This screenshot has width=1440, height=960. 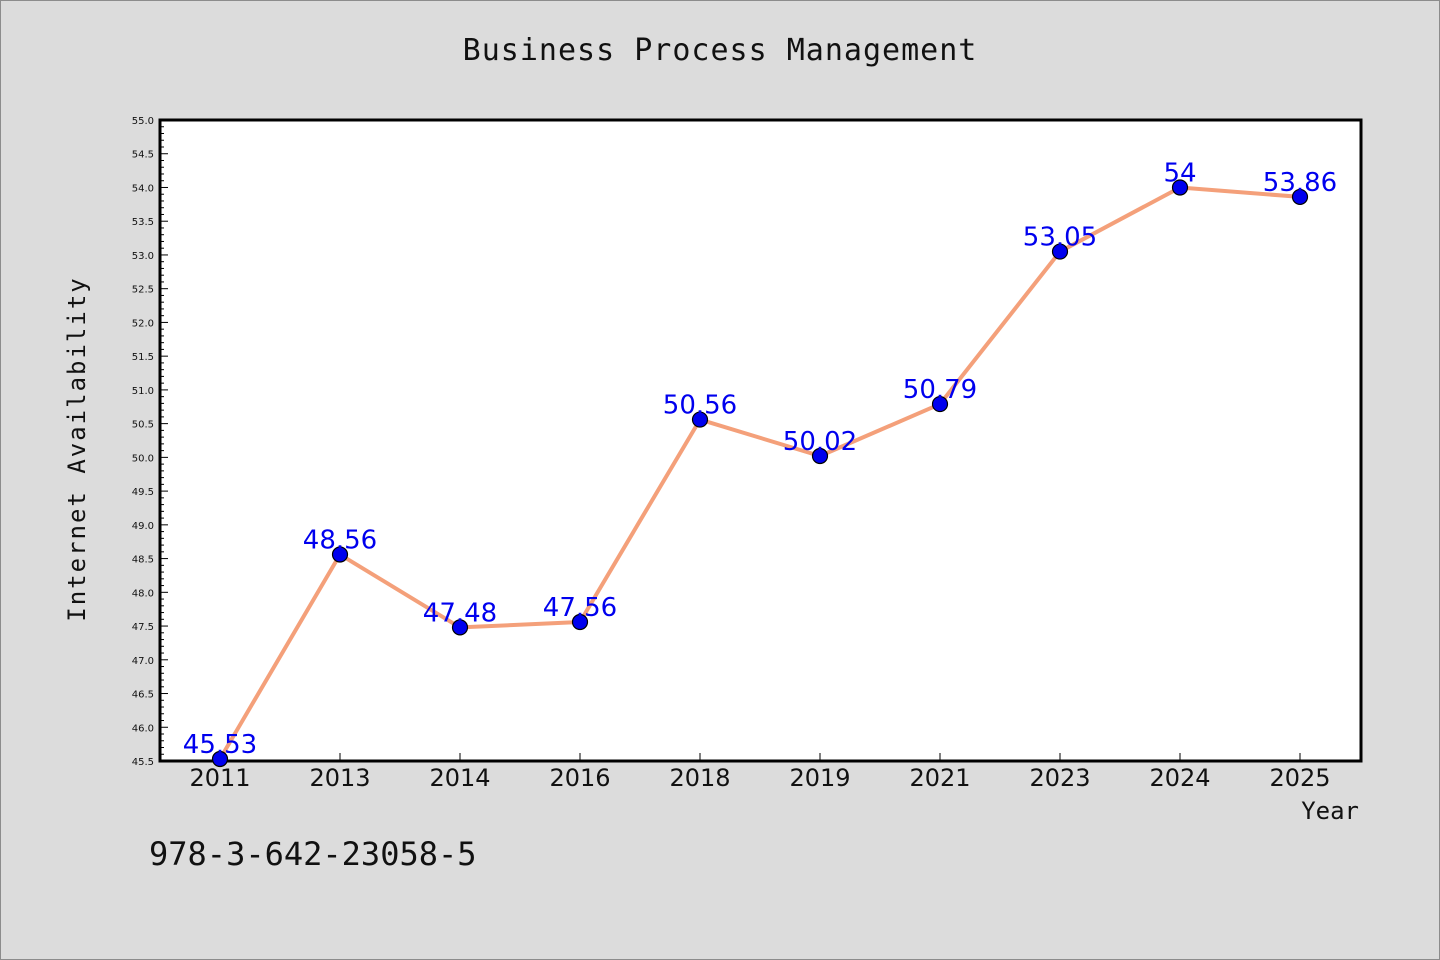 I want to click on y-tick-label: 52.5, so click(x=143, y=290).